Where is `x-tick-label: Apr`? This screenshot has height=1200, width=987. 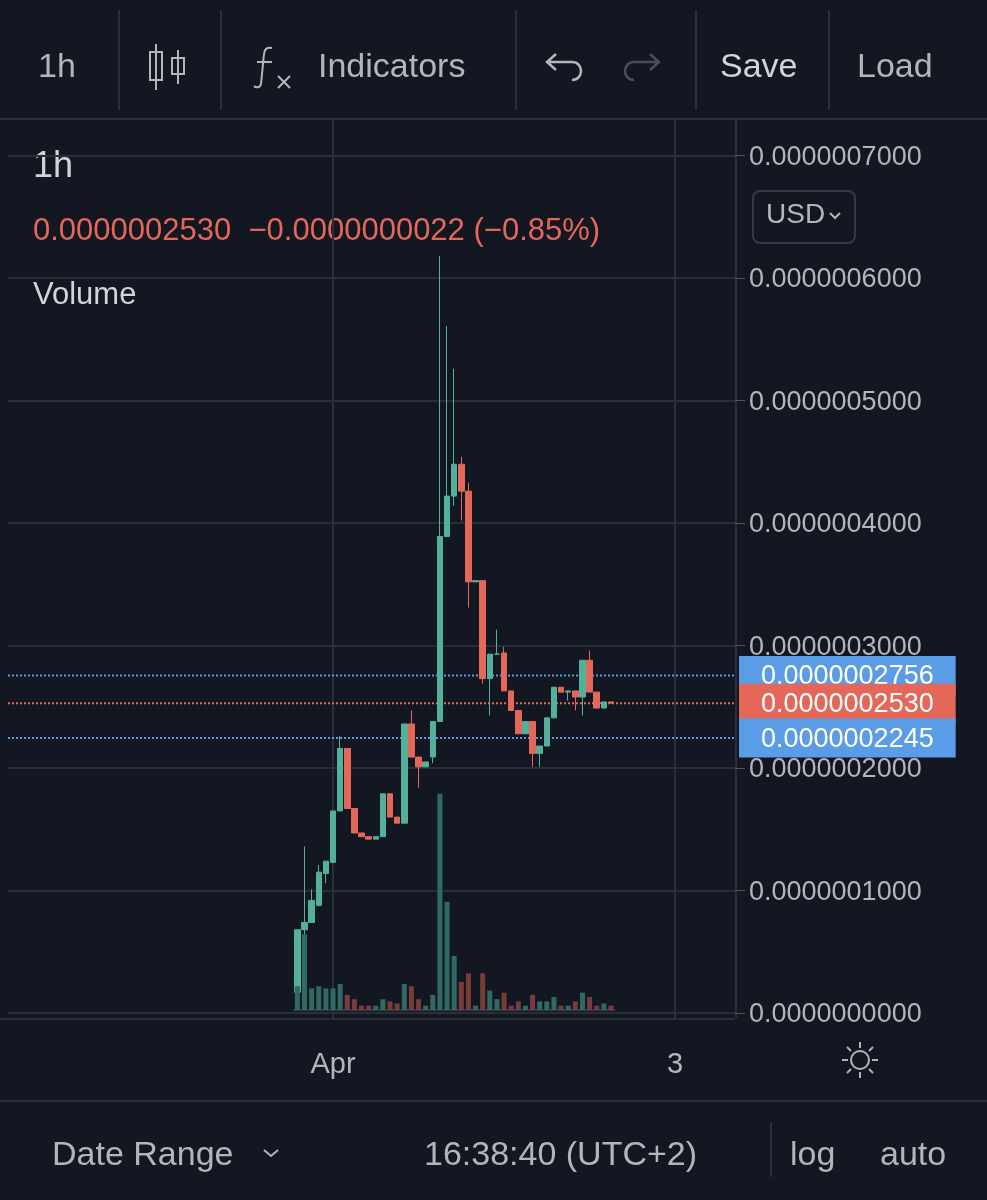 x-tick-label: Apr is located at coordinates (333, 1062).